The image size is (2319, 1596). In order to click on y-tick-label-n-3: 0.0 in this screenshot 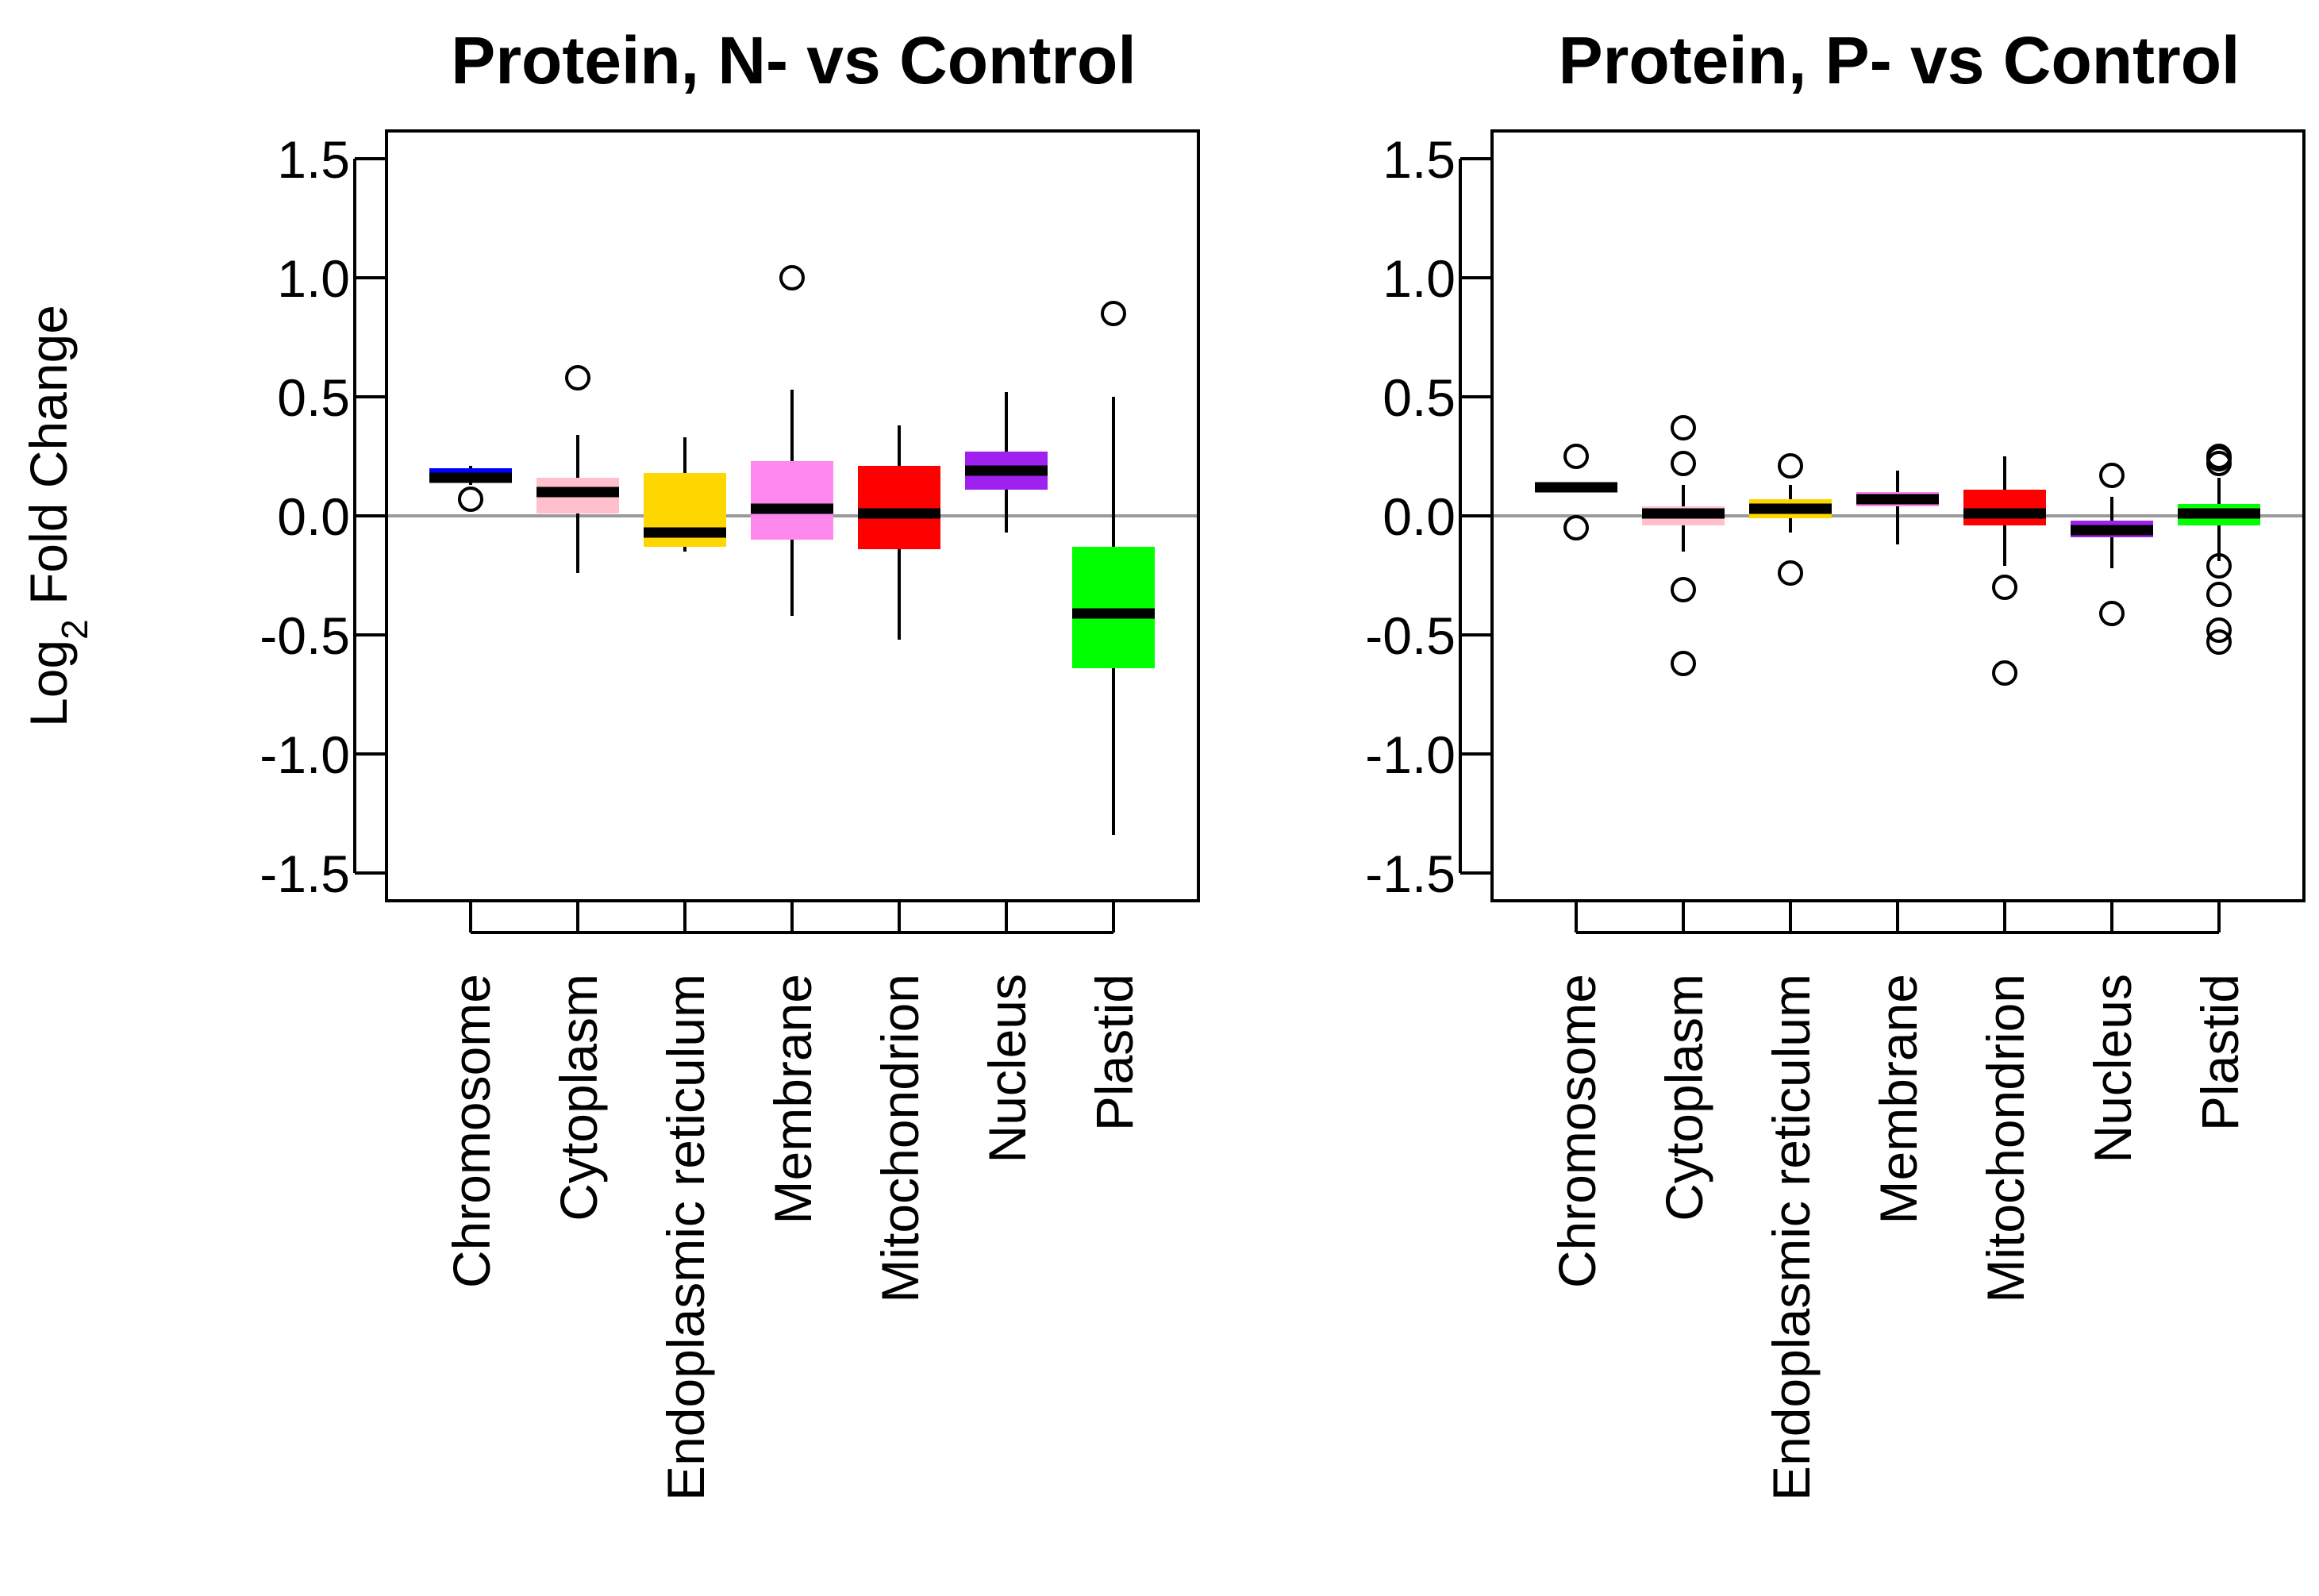, I will do `click(313, 516)`.